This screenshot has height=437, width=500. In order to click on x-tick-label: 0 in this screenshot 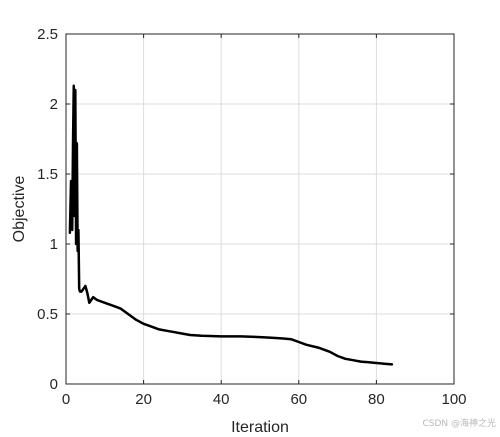, I will do `click(66, 399)`.